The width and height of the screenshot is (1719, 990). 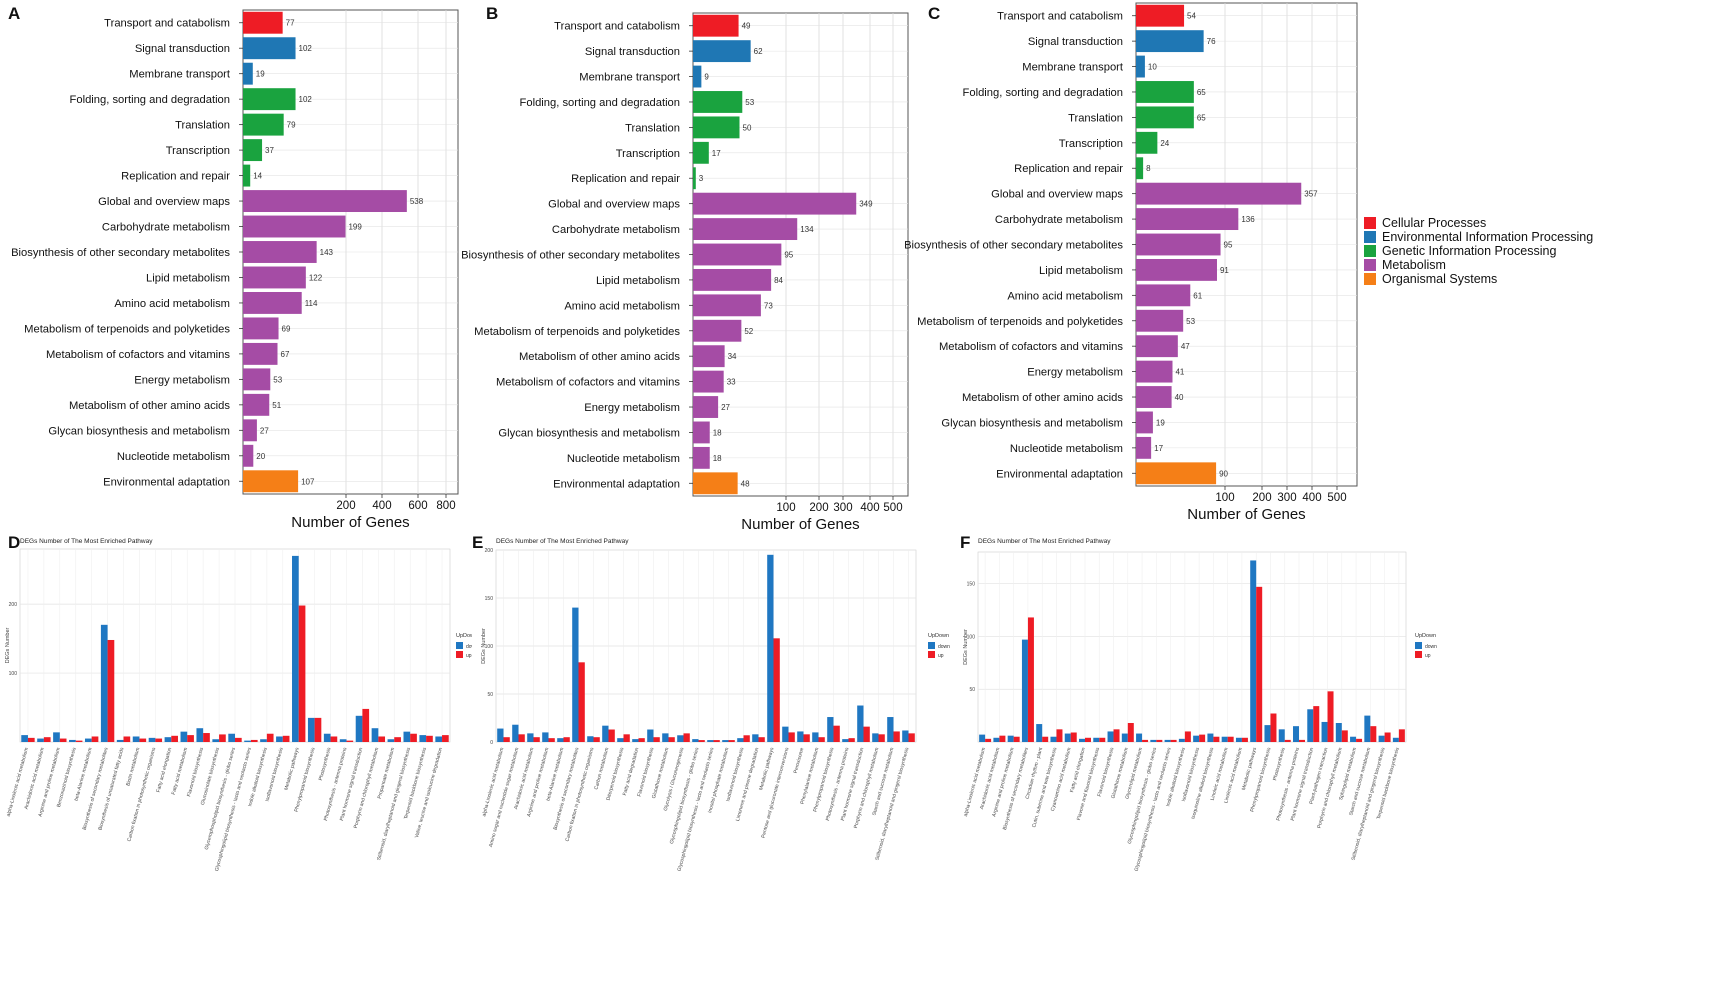 I want to click on legend-label: Environmental Information Processing, so click(x=1488, y=237).